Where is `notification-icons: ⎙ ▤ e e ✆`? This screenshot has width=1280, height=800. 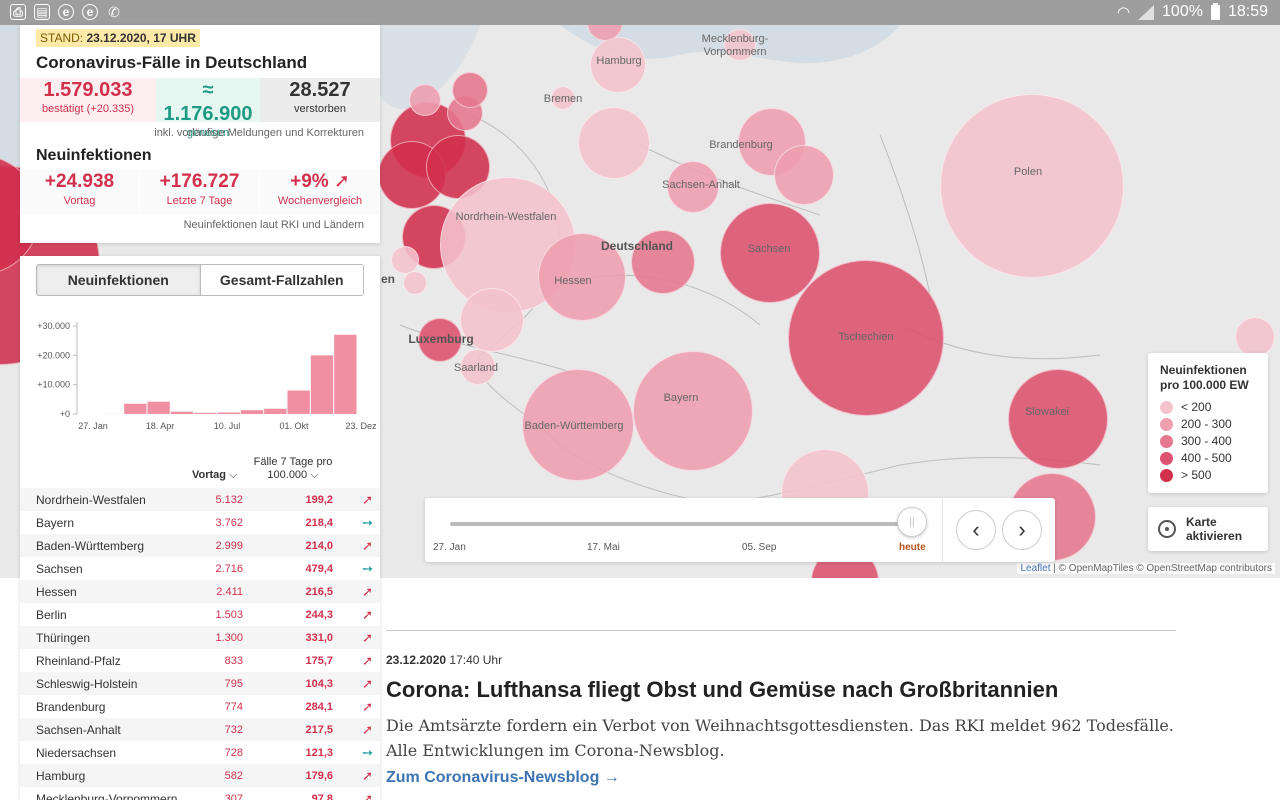
notification-icons: ⎙ ▤ e e ✆ is located at coordinates (66, 12).